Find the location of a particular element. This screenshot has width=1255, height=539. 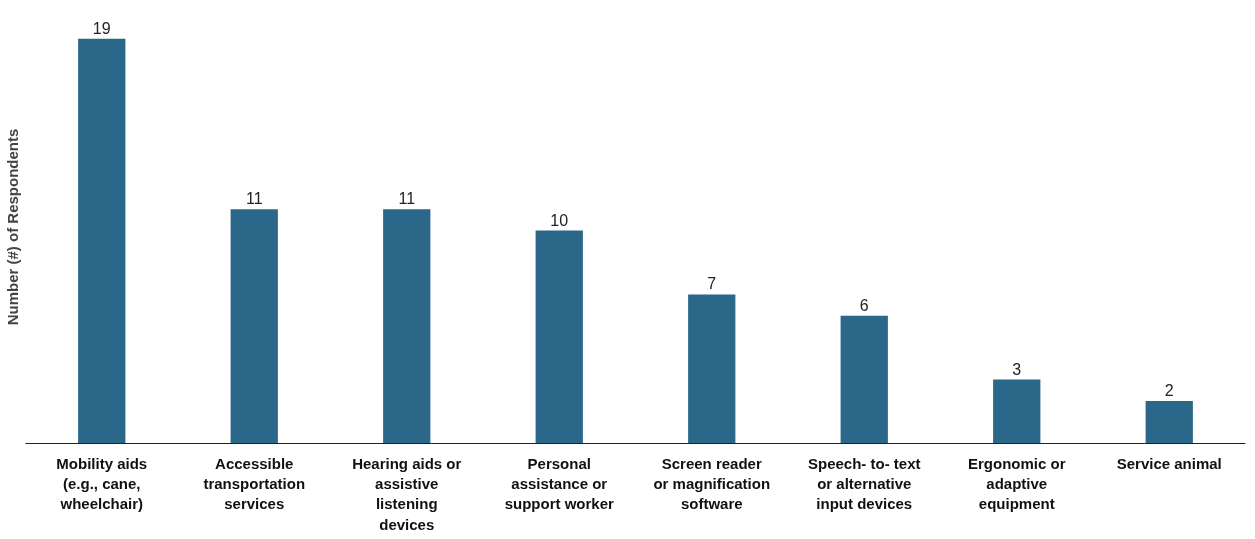

x-tick-label: Personal assistance or support worker is located at coordinates (559, 483).